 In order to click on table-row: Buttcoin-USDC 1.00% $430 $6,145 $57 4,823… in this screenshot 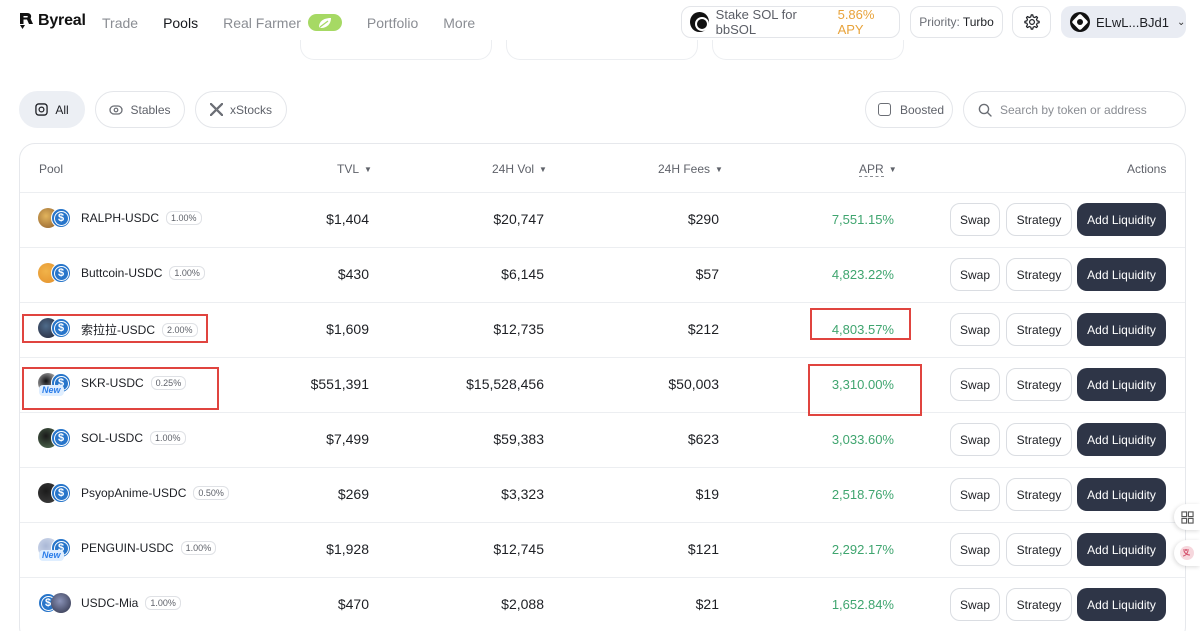, I will do `click(602, 275)`.